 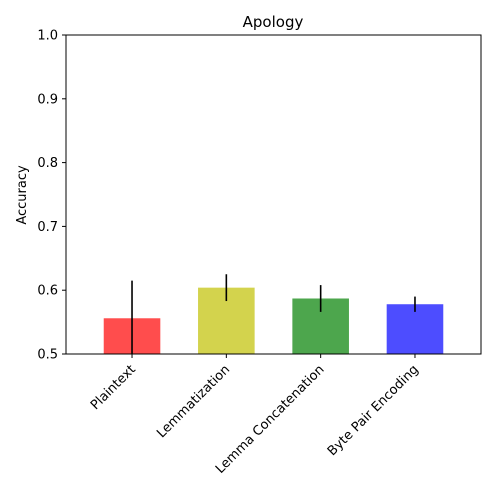 What do you see at coordinates (47, 99) in the screenshot?
I see `y-tick-label-4: 0.9` at bounding box center [47, 99].